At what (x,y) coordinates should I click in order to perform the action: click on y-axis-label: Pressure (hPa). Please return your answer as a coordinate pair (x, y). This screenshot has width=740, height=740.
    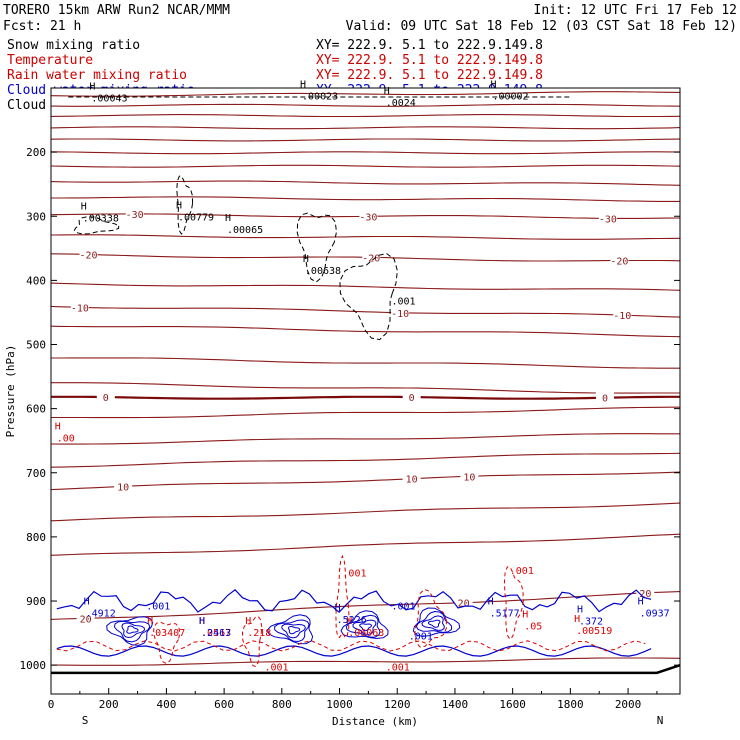
    Looking at the image, I should click on (10, 391).